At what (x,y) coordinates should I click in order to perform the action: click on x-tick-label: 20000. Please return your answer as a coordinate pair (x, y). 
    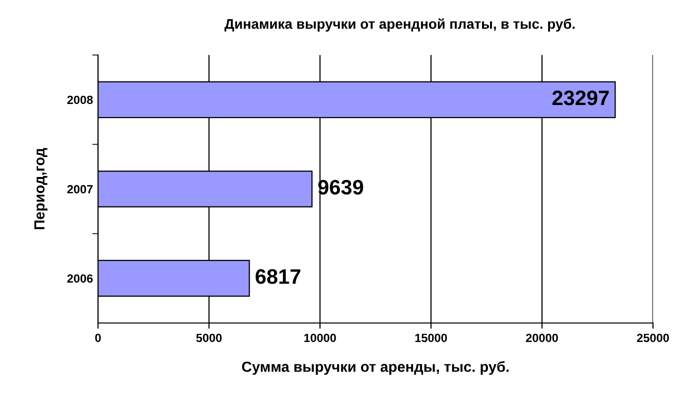
    Looking at the image, I should click on (542, 338).